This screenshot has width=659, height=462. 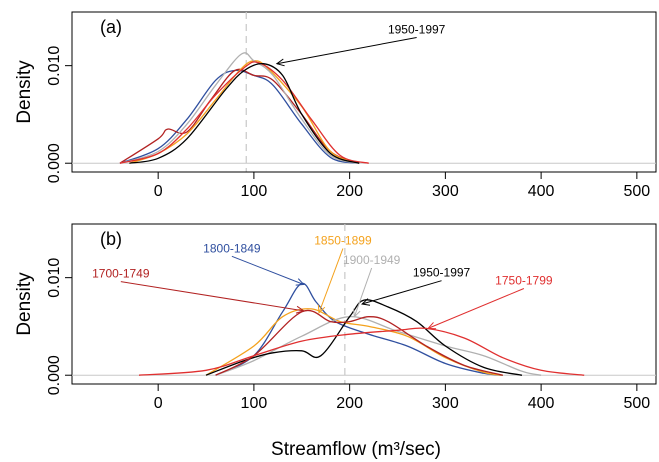 I want to click on panel-b-label: (b), so click(x=111, y=239).